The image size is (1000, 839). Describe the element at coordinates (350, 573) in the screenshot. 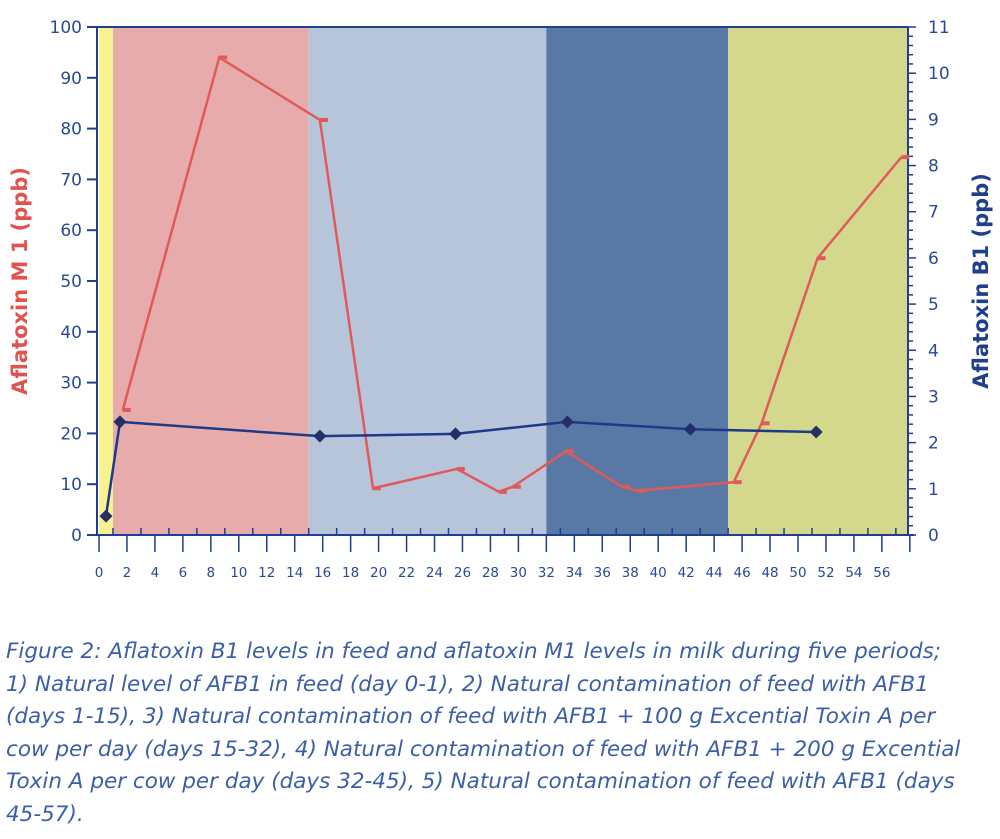

I see `x-tick-label: 18` at that location.